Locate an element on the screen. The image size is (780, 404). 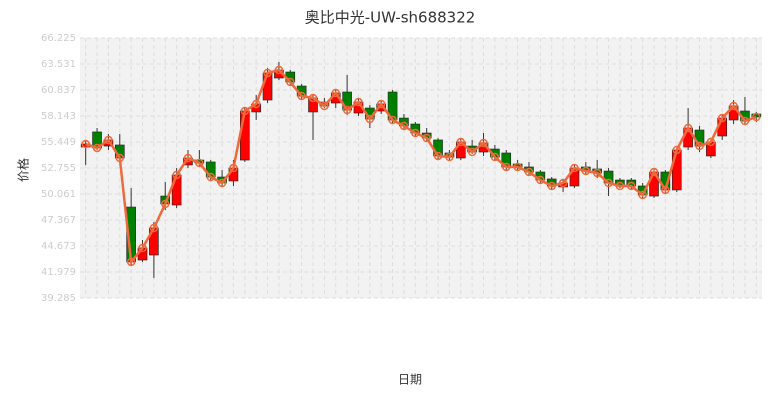
chart-title: 奥比中光-UW-sh688322 is located at coordinates (390, 18).